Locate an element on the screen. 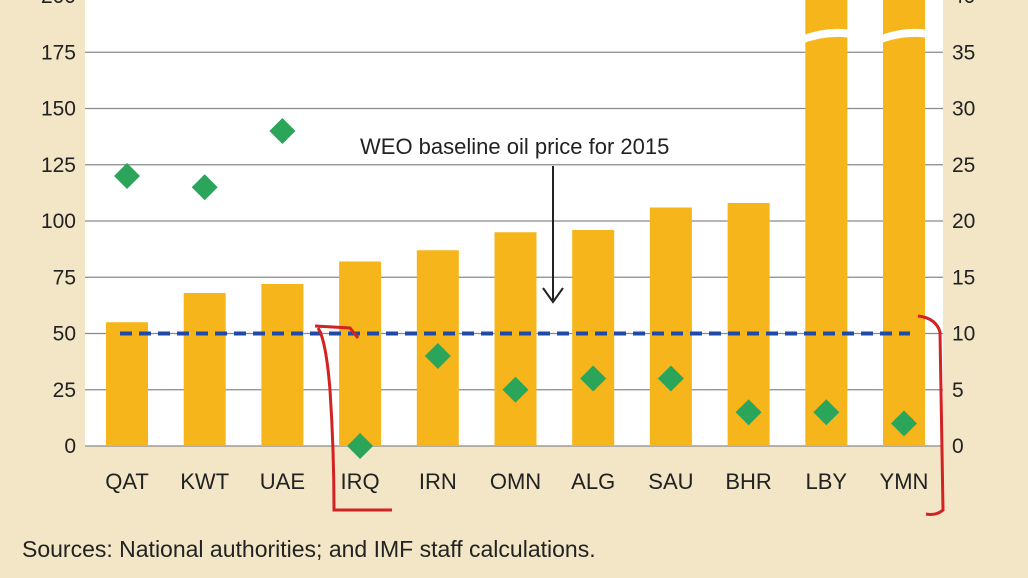 The width and height of the screenshot is (1028, 578). category-label-uae: UAE is located at coordinates (282, 481).